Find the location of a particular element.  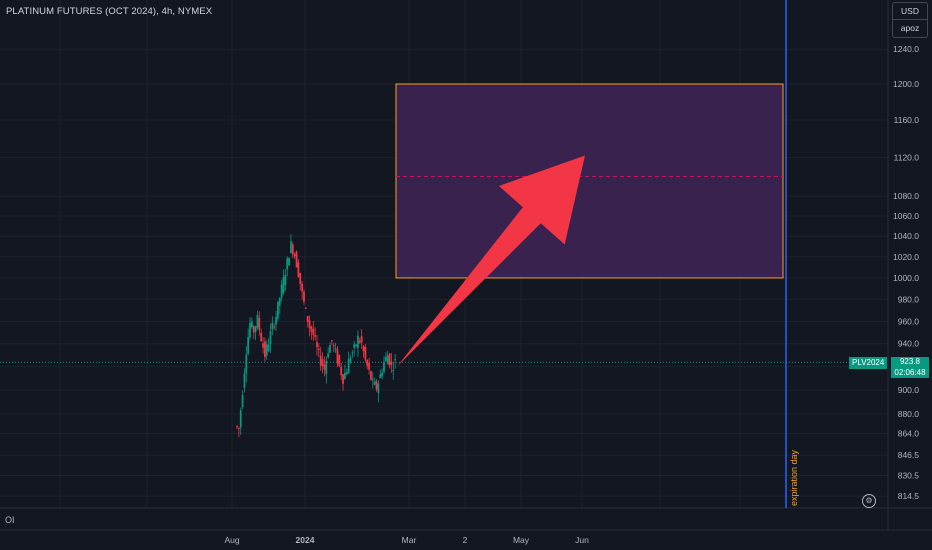

current-price-box: 923.8 02:06:48 is located at coordinates (910, 367).